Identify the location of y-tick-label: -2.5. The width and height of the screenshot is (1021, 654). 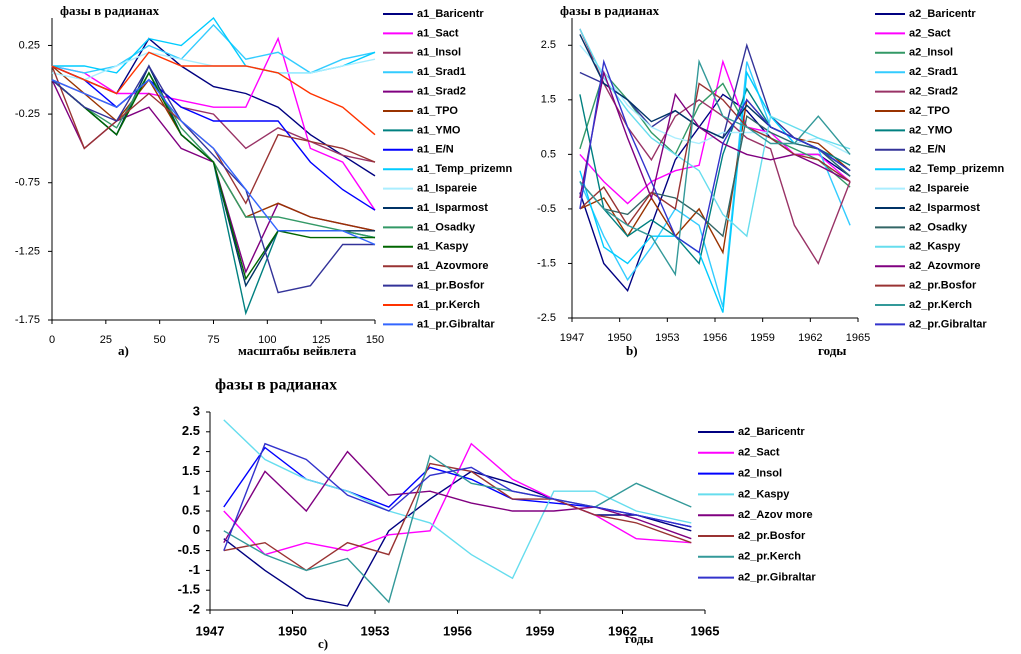
(546, 318).